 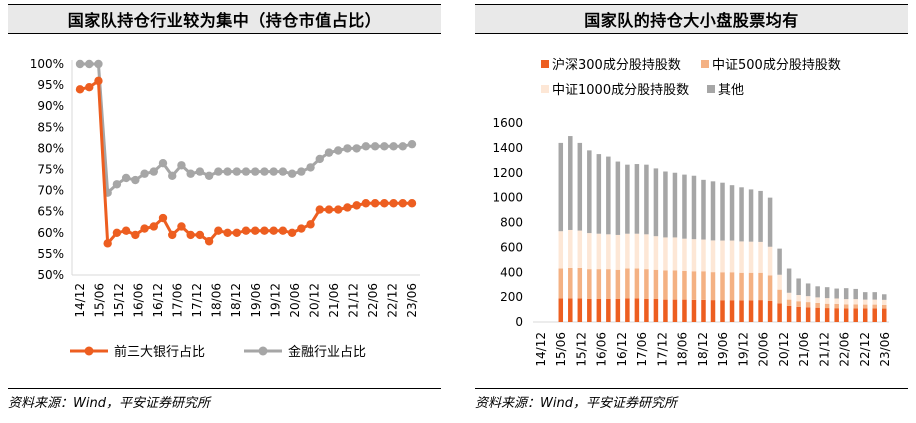 What do you see at coordinates (743, 349) in the screenshot?
I see `x-tick-label: 19/12` at bounding box center [743, 349].